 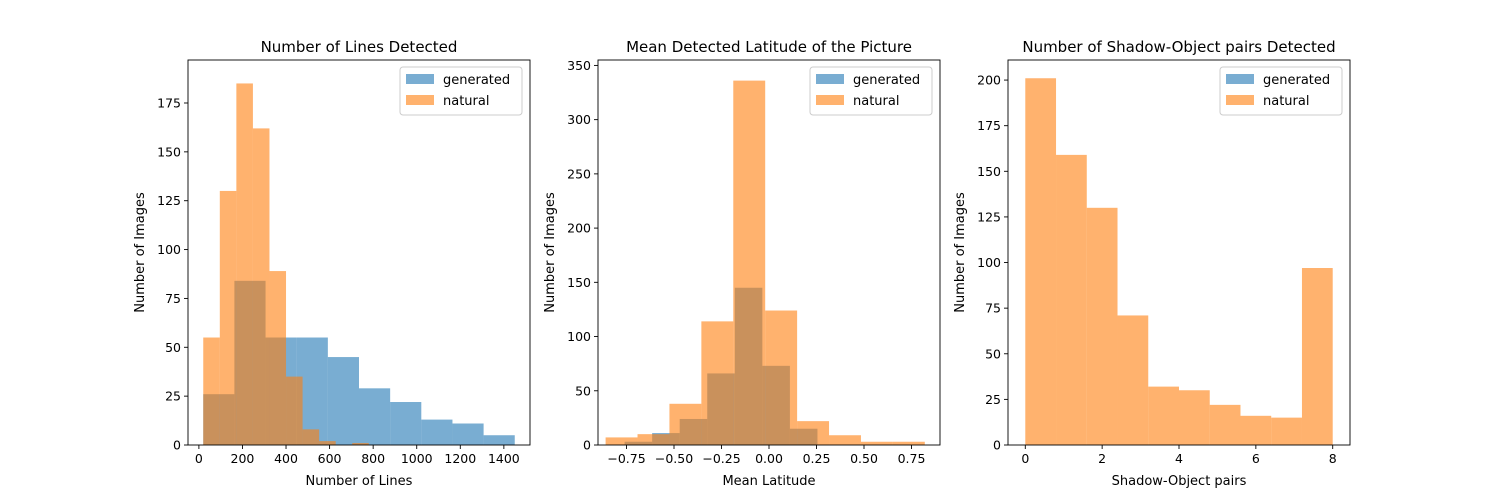 I want to click on x-tick-label: 1000, so click(x=417, y=458).